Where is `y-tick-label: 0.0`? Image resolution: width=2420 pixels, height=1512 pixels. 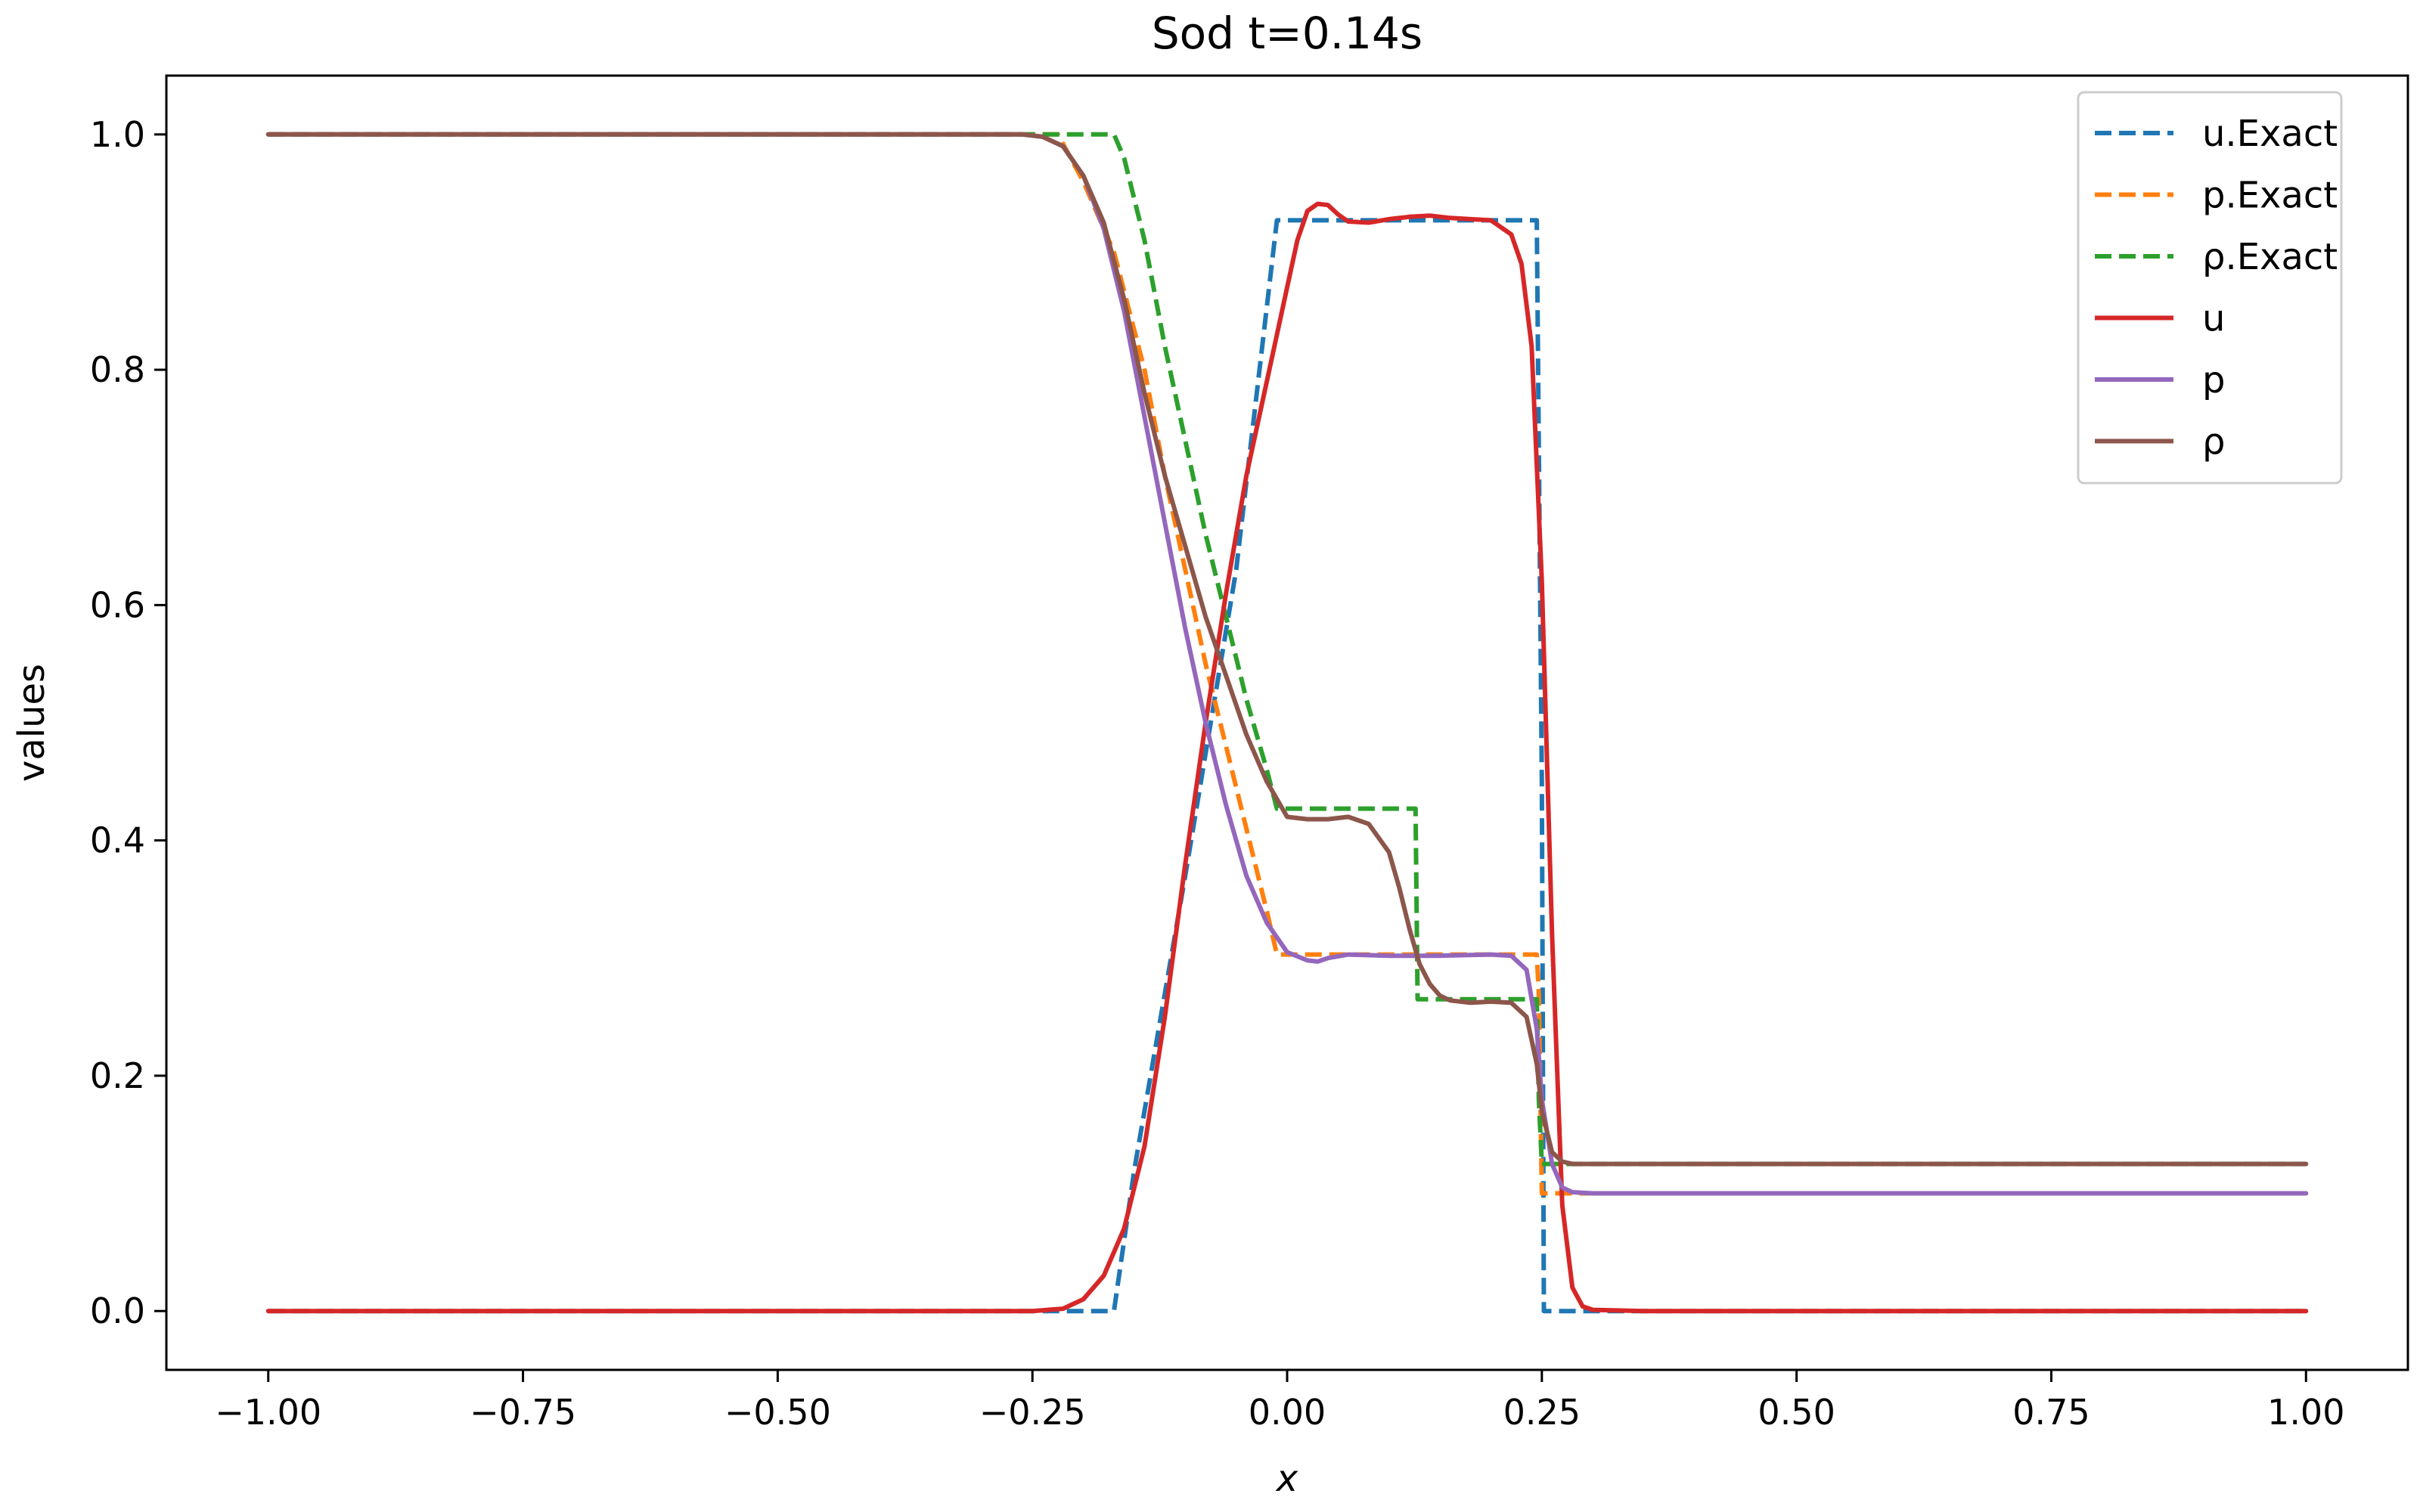 y-tick-label: 0.0 is located at coordinates (117, 1310).